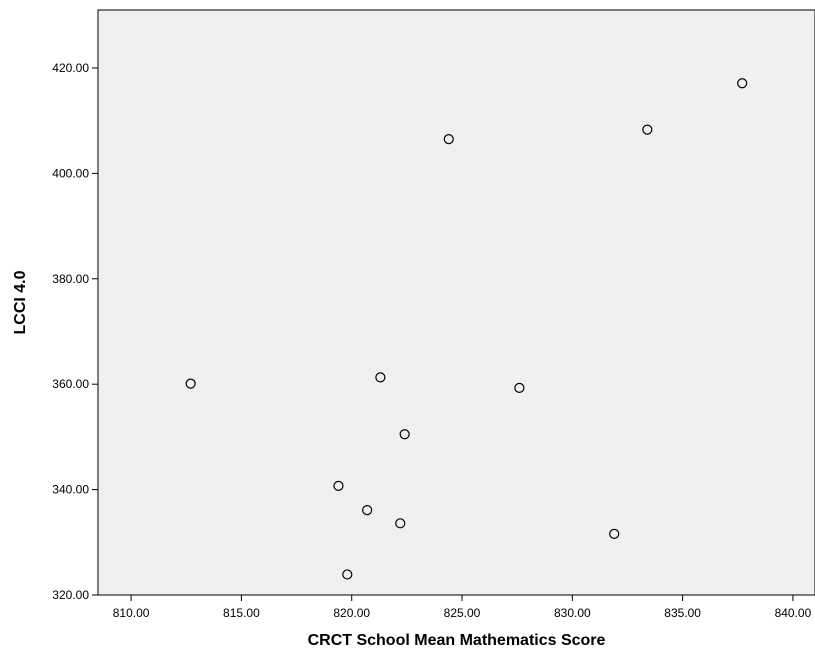  I want to click on x-tick-label: 815.00, so click(241, 613).